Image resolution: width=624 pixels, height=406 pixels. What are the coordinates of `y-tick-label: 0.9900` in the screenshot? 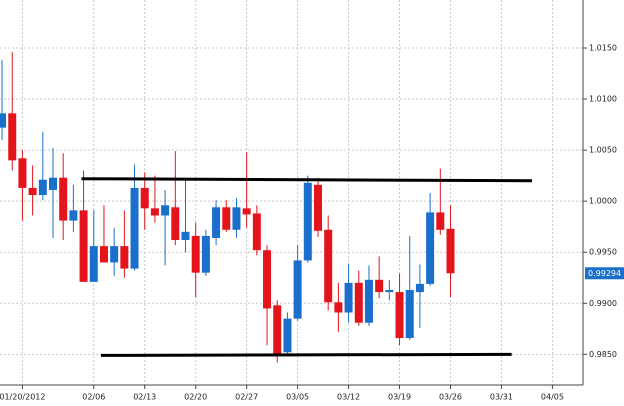 It's located at (603, 303).